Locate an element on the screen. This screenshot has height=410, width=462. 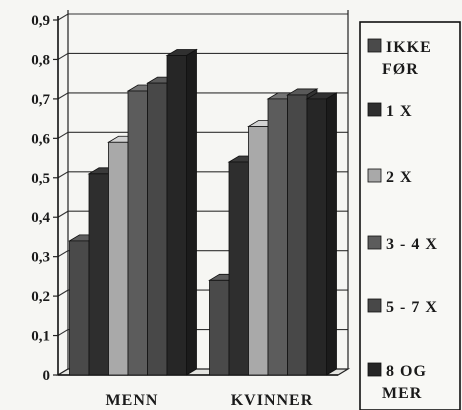
y-tick-label: 0,7 is located at coordinates (40, 100).